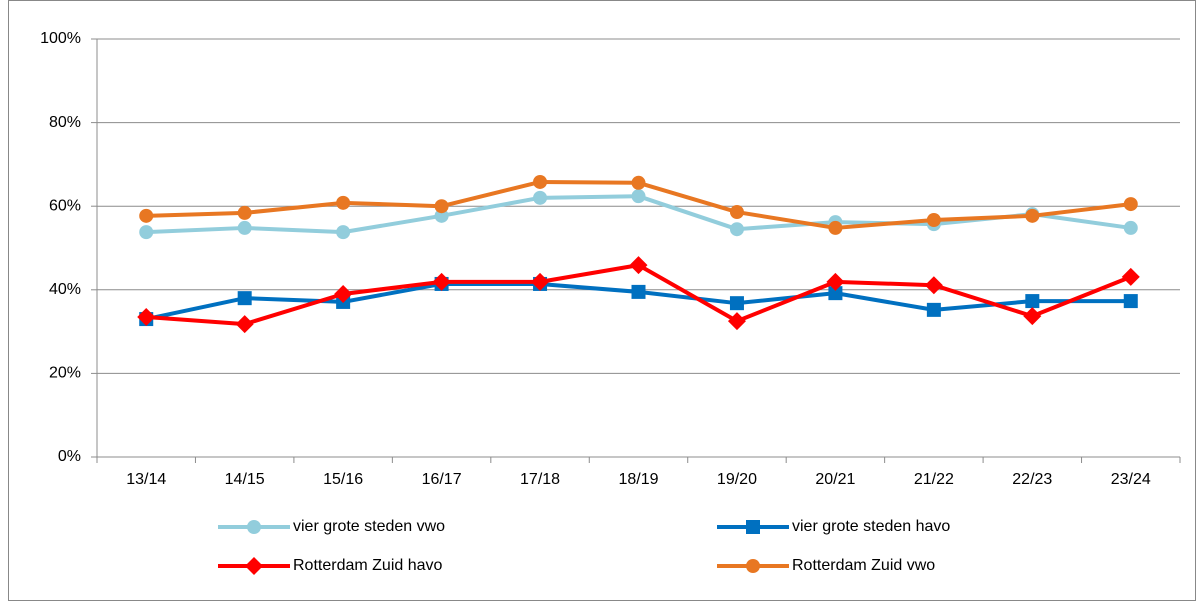  I want to click on y-tick-label: 100%, so click(60, 38).